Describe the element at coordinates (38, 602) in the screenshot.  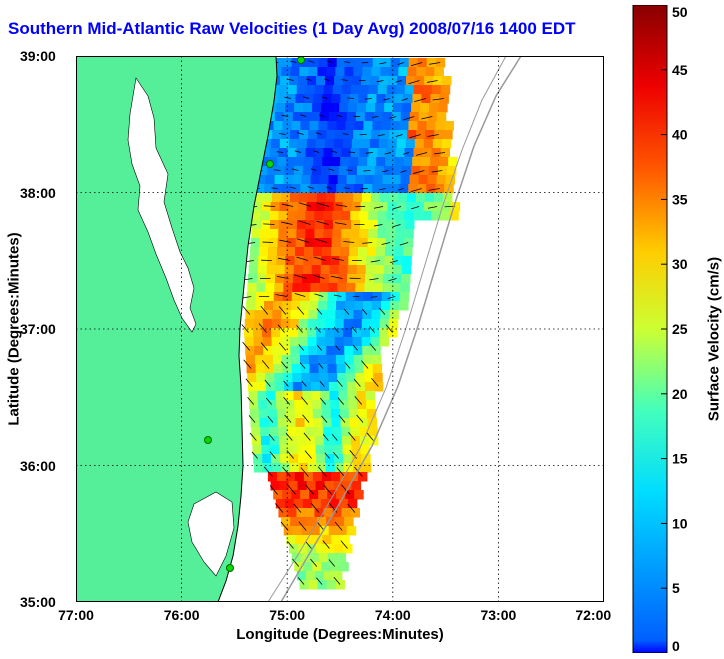
I see `y-tick-label: 35:00` at that location.